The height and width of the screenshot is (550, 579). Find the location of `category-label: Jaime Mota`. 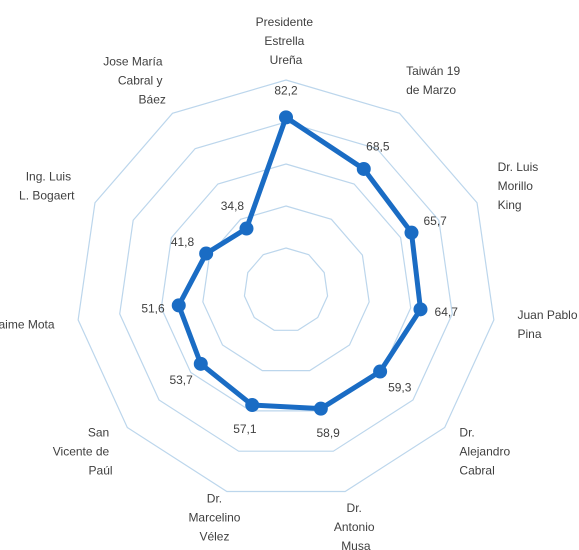

category-label: Jaime Mota is located at coordinates (27, 324).